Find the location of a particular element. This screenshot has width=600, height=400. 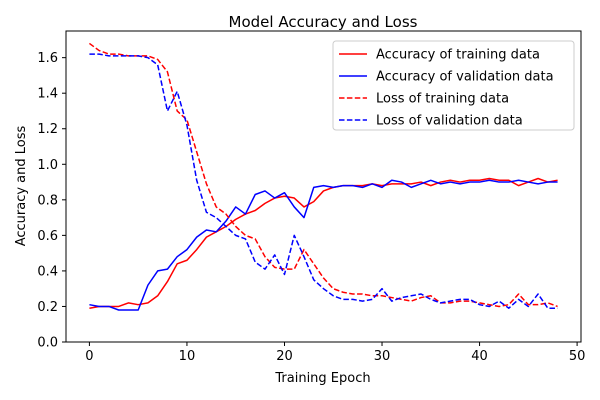

y-tick-label: 1.6 is located at coordinates (47, 58).